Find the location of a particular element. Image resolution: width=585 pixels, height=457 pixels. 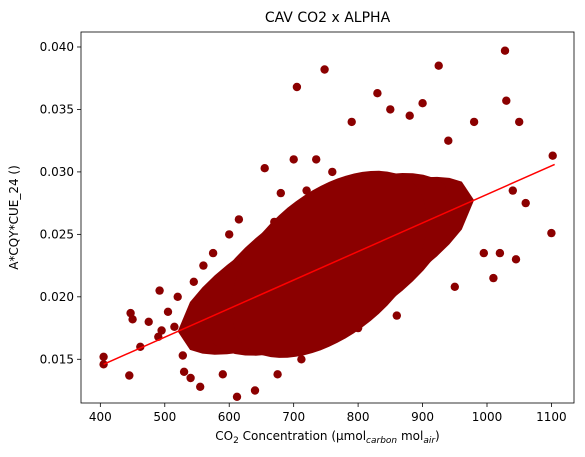

x-tick-label-1100: 1100 is located at coordinates (551, 417).